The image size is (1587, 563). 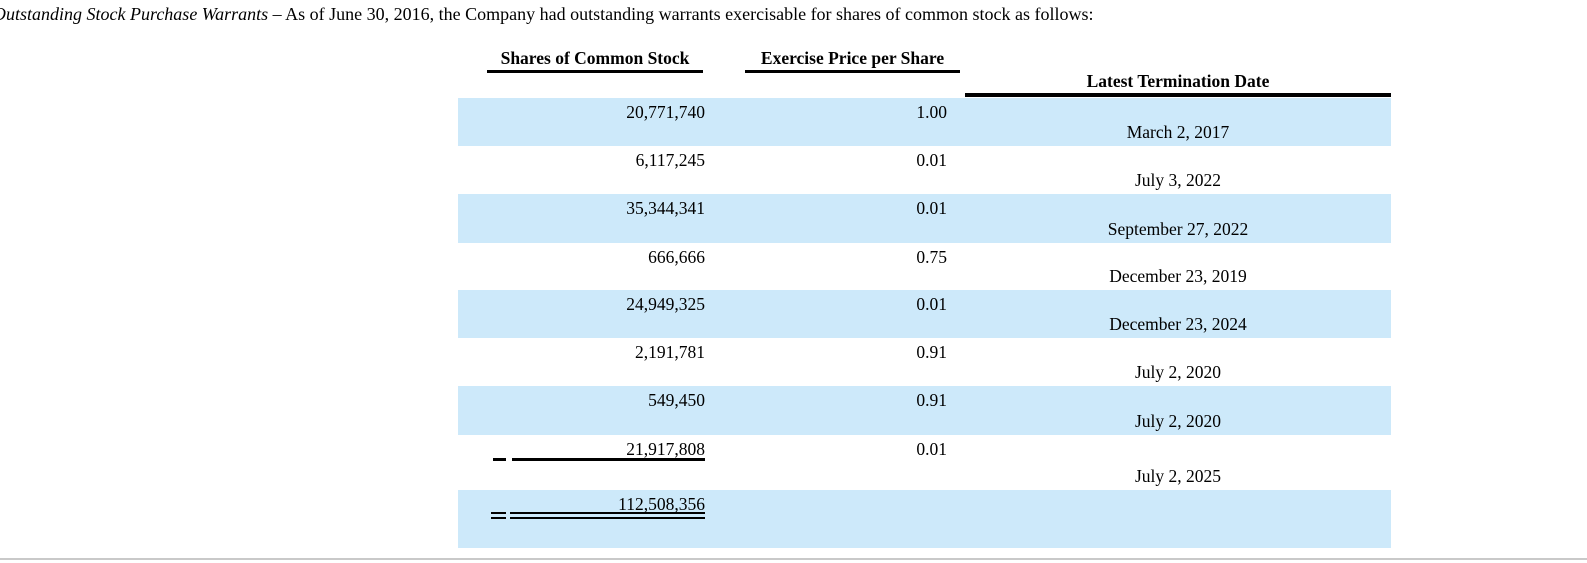 I want to click on shares-cell: 35,344,341, so click(x=665, y=208).